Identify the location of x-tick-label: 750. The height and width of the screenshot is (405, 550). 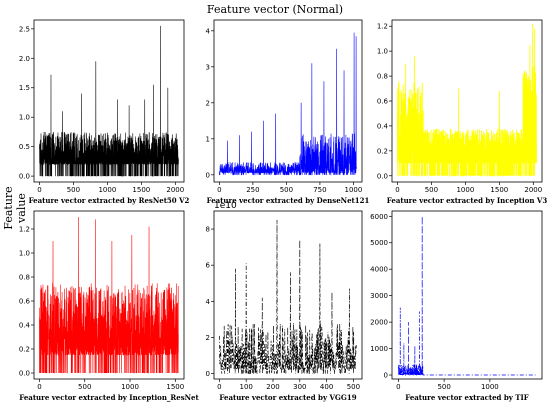
(319, 190).